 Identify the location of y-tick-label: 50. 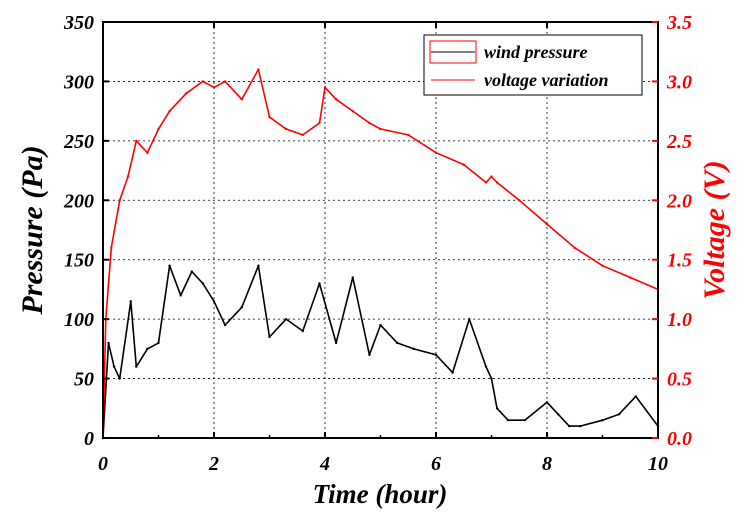
(84, 380).